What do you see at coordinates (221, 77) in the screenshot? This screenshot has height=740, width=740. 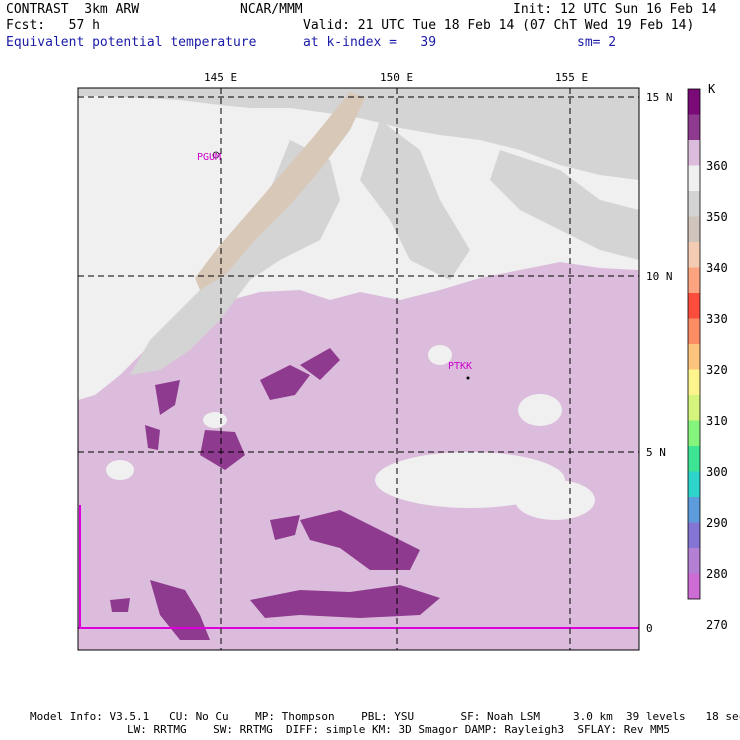 I see `lon-label-145e: 145 E` at bounding box center [221, 77].